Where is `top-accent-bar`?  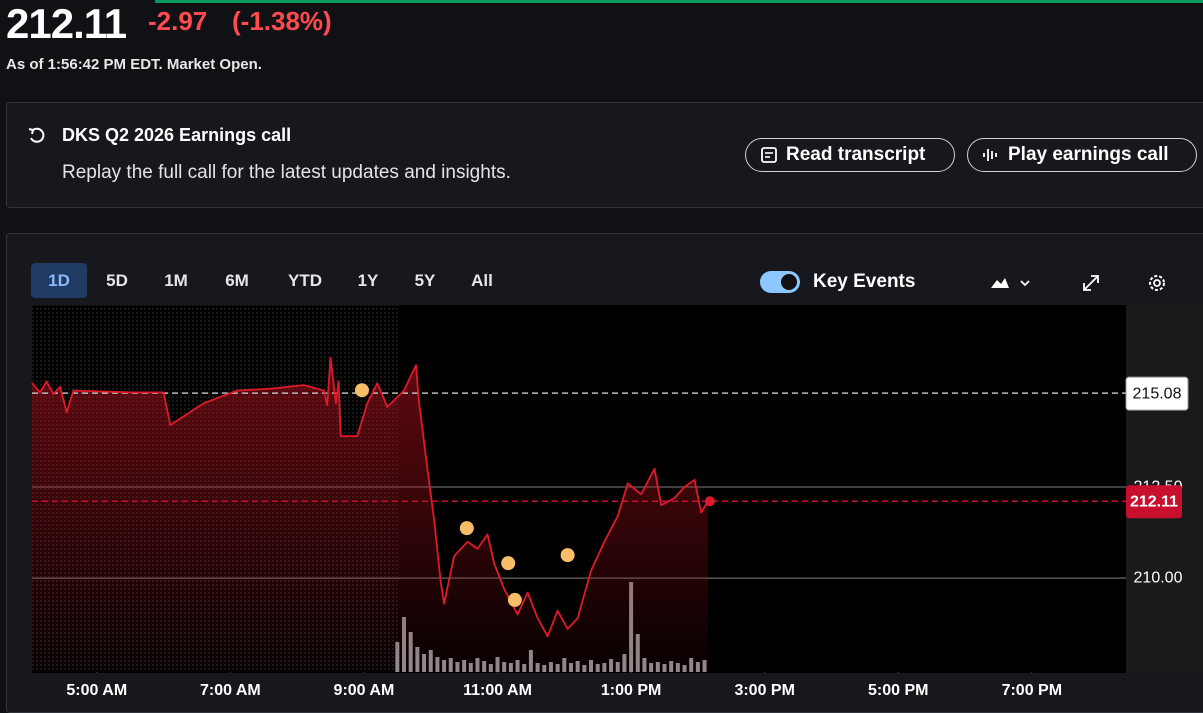
top-accent-bar is located at coordinates (679, 1).